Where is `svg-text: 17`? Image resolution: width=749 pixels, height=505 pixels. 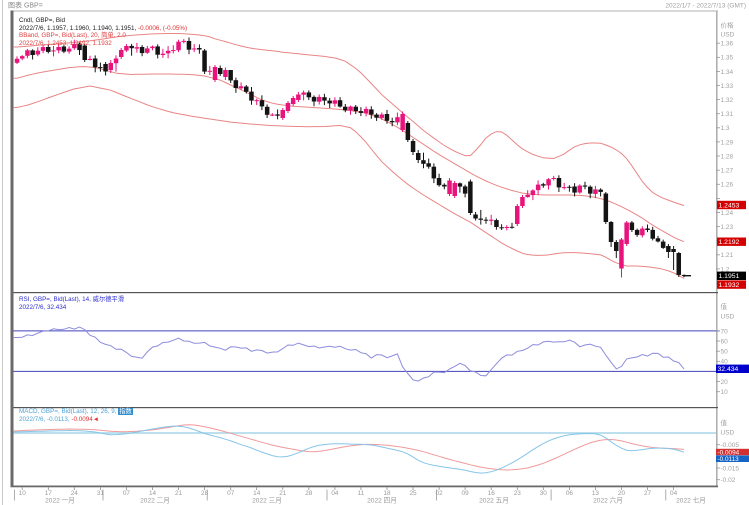
svg-text: 17 is located at coordinates (49, 493).